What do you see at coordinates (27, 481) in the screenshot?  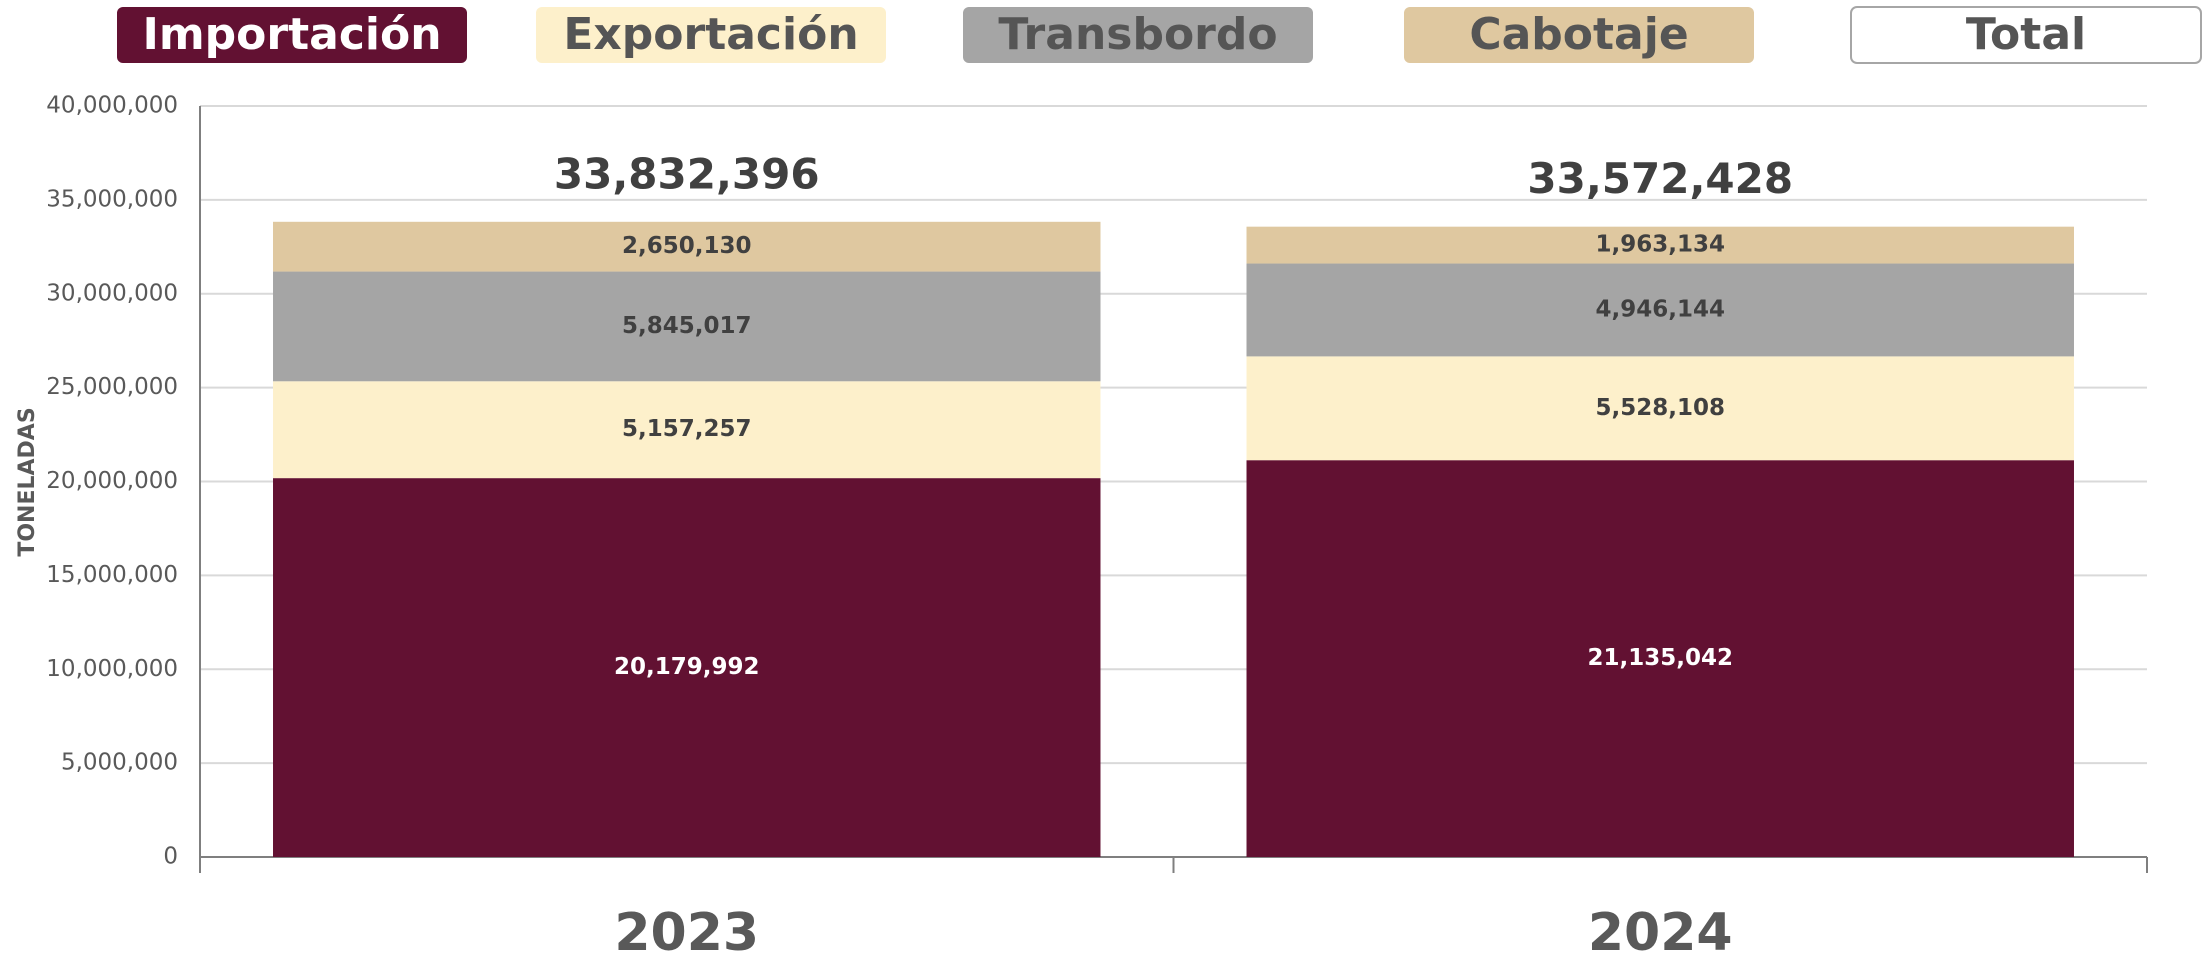 I see `y-axis-label: TONELADAS` at bounding box center [27, 481].